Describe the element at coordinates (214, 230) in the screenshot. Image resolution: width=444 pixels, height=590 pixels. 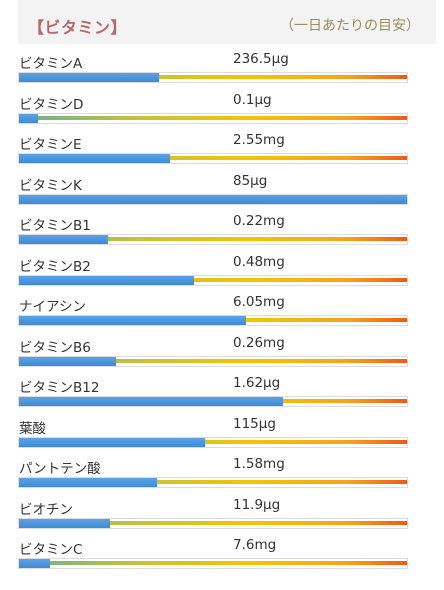
I see `vitamin-row: ビタミンB1 0.22mg` at that location.